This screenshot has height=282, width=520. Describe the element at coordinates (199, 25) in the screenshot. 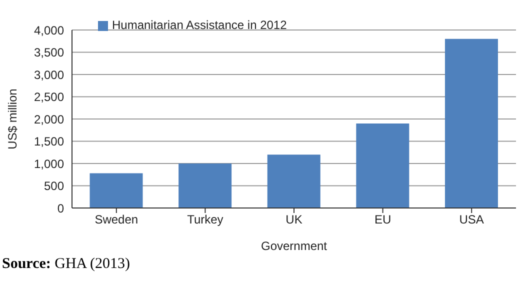

I see `legend-label: Humanitarian Assistance in 2012` at that location.